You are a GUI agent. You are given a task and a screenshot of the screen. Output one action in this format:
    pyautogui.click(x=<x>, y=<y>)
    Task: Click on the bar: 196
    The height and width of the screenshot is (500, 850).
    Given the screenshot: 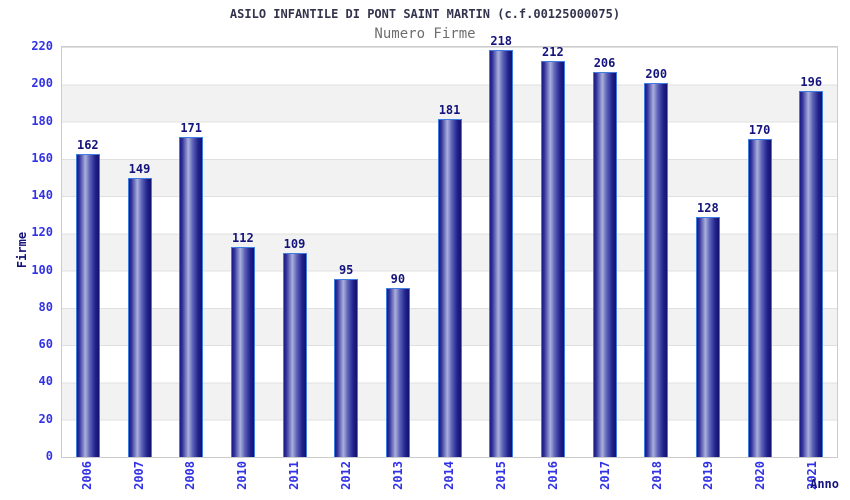 What is the action you would take?
    pyautogui.click(x=811, y=266)
    